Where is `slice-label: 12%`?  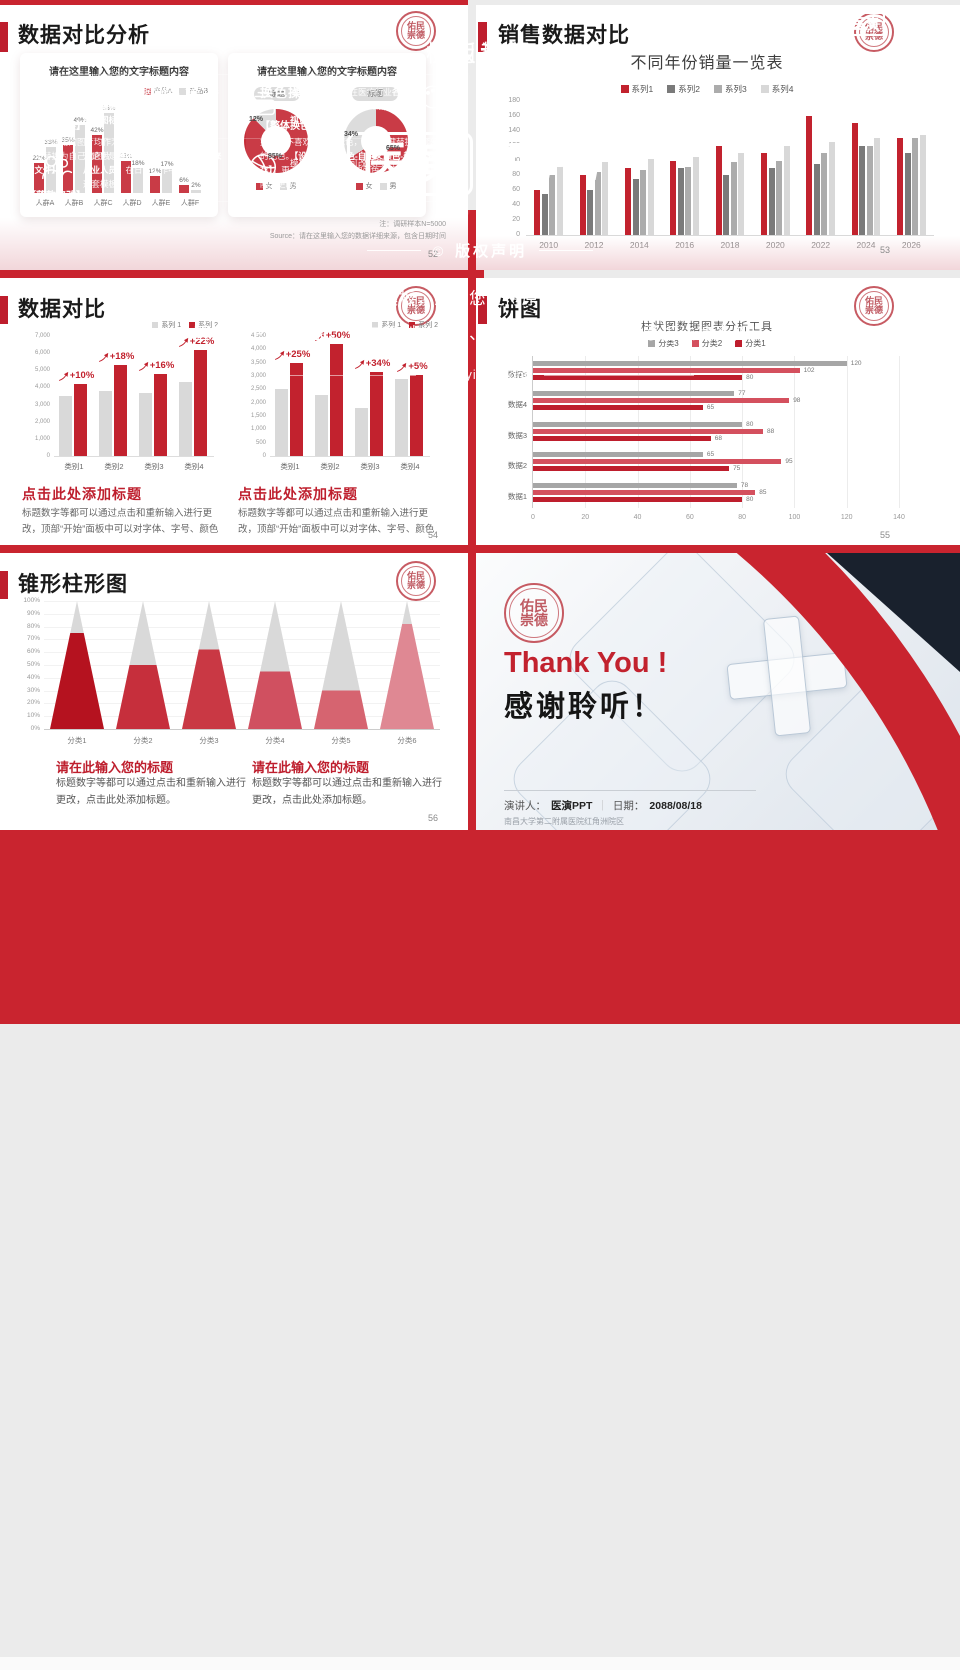 slice-label: 12% is located at coordinates (256, 119).